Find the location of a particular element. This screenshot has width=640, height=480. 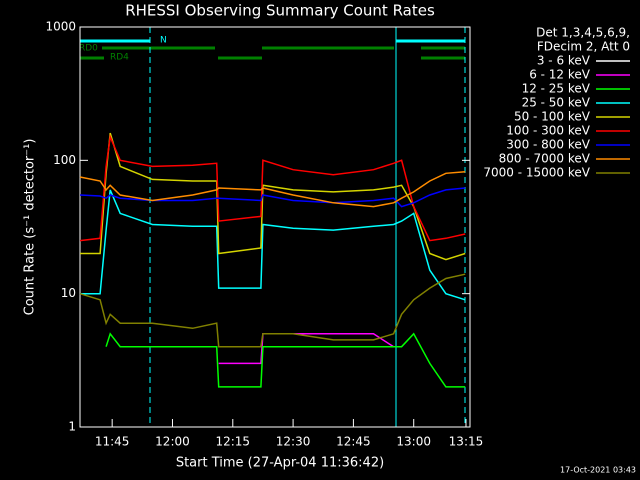

x-tick-label: 11:45 is located at coordinates (112, 442).